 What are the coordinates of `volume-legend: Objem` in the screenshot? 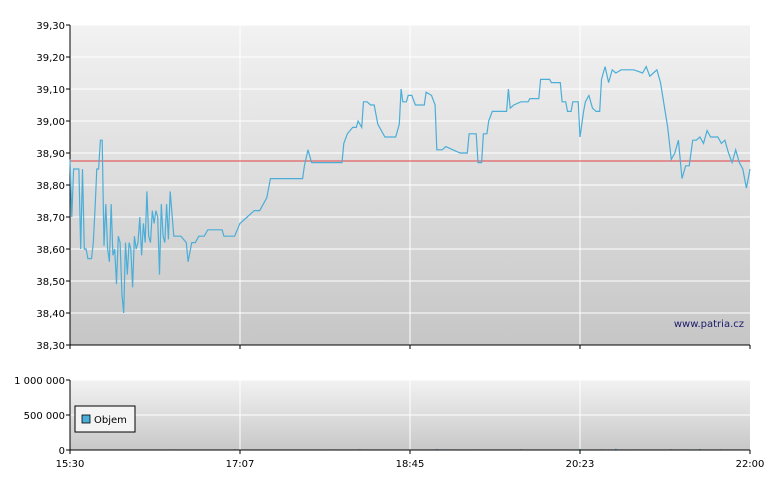 It's located at (105, 419).